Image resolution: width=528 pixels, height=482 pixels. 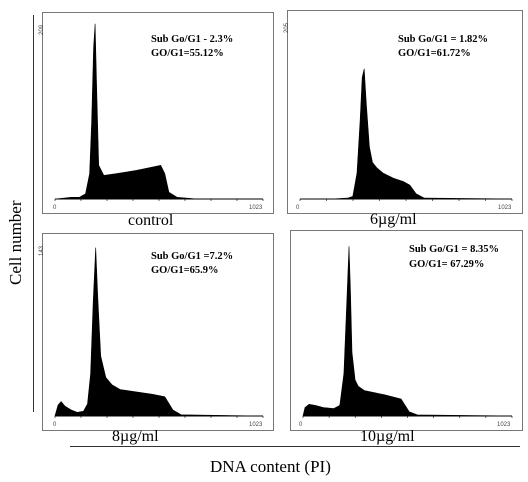 What do you see at coordinates (151, 220) in the screenshot?
I see `panel-label-control: control` at bounding box center [151, 220].